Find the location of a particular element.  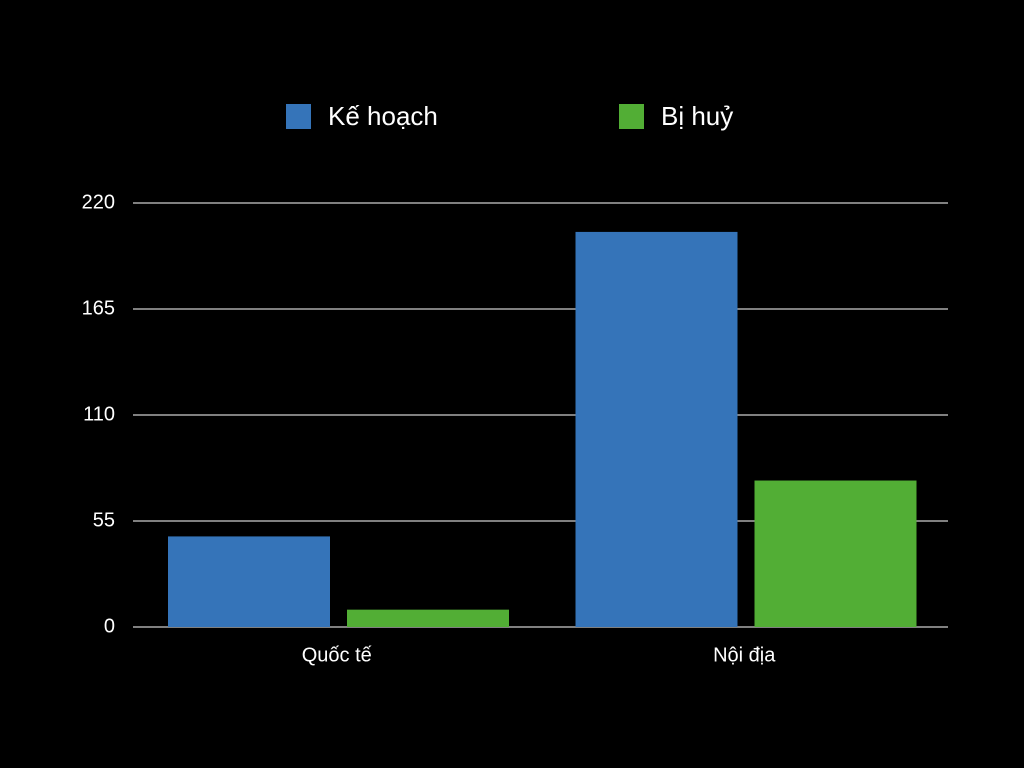

y-tick-label: 110 is located at coordinates (99, 414).